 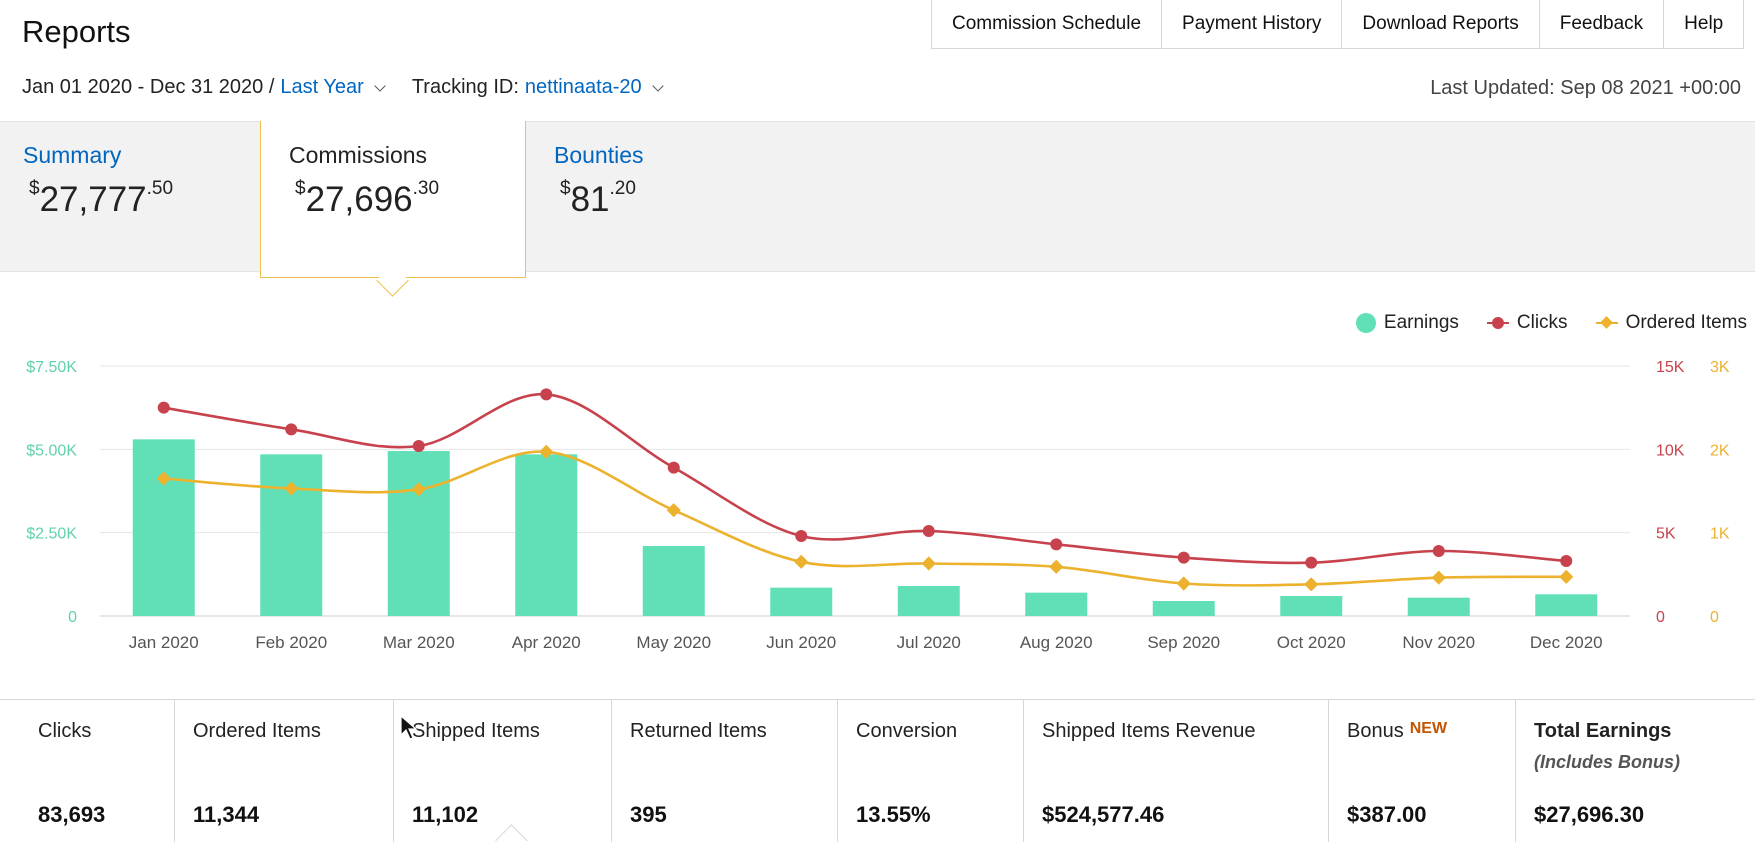 I want to click on summary-amount: $27,777.50, so click(x=101, y=198).